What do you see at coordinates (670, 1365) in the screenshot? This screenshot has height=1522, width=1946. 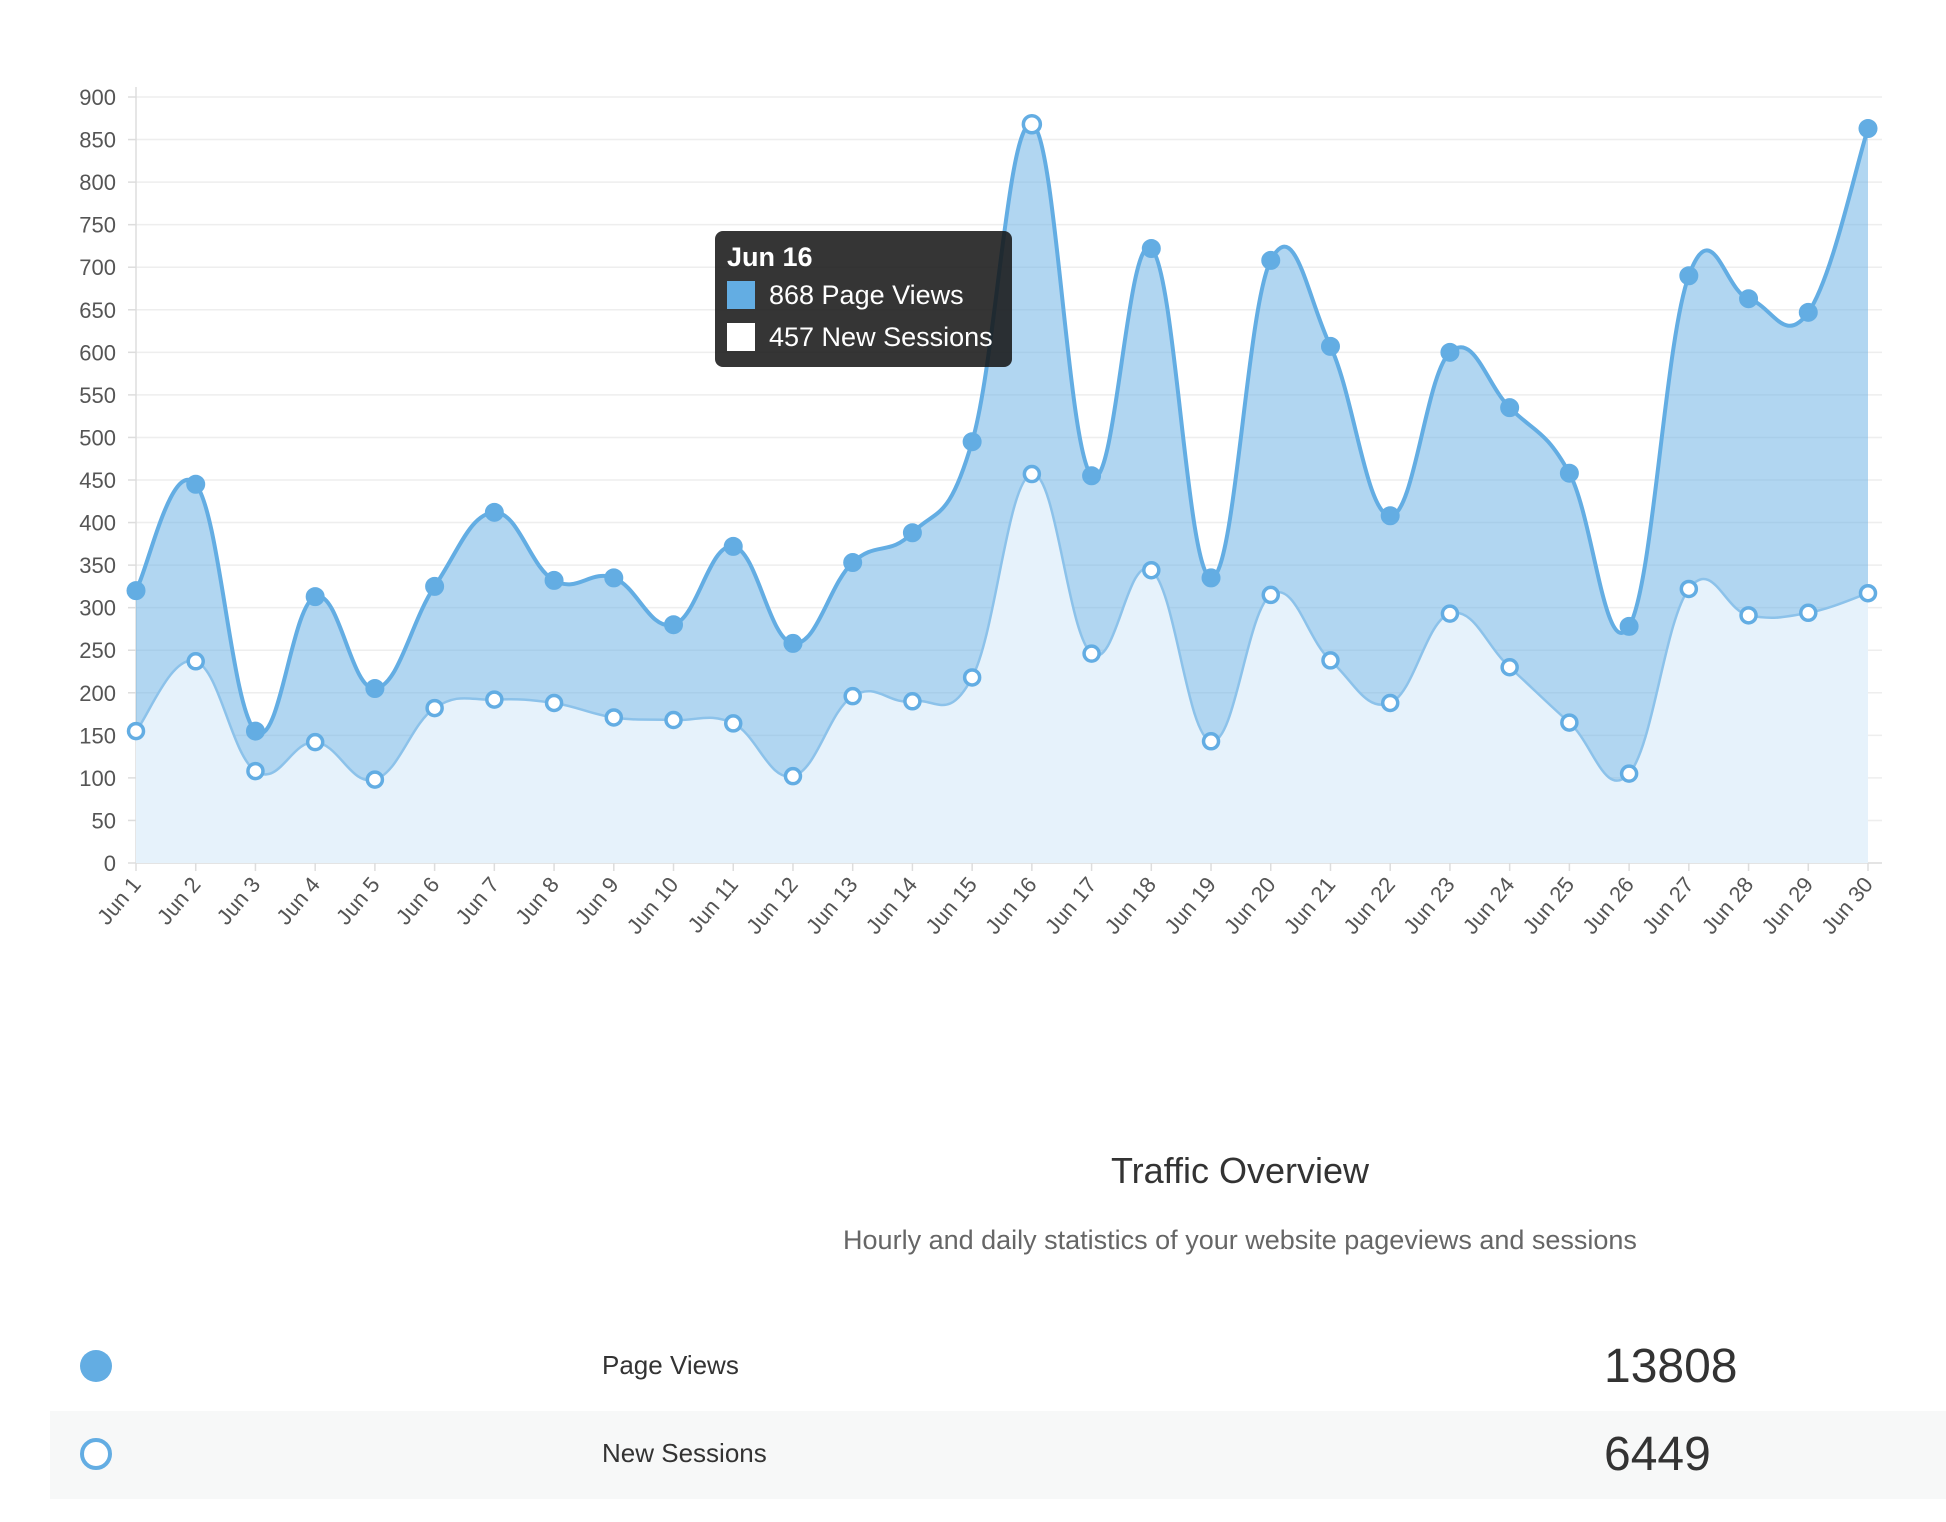 I see `legend-label-page-views: Page Views` at bounding box center [670, 1365].